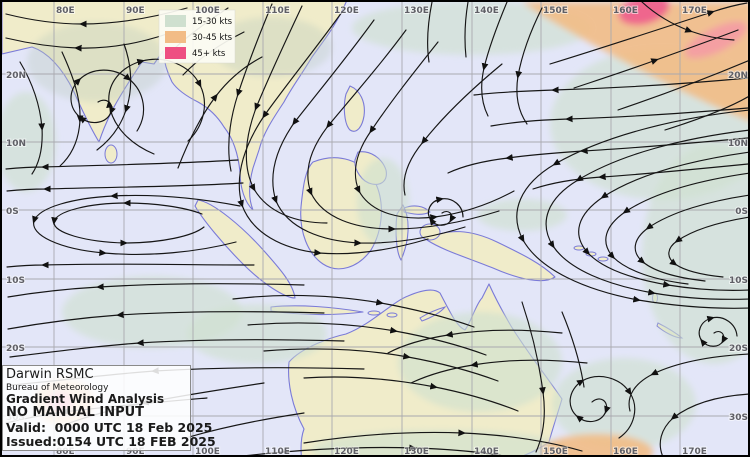 The image size is (750, 457). I want to click on lat-label-left: 20N, so click(16, 76).